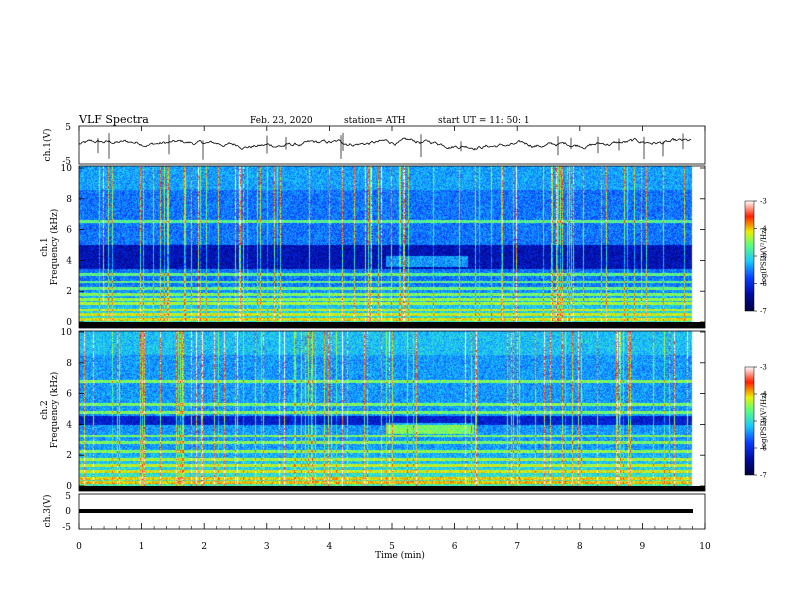 The image size is (792, 612). I want to click on ch2-colorbar-tick-label: -7, so click(763, 476).